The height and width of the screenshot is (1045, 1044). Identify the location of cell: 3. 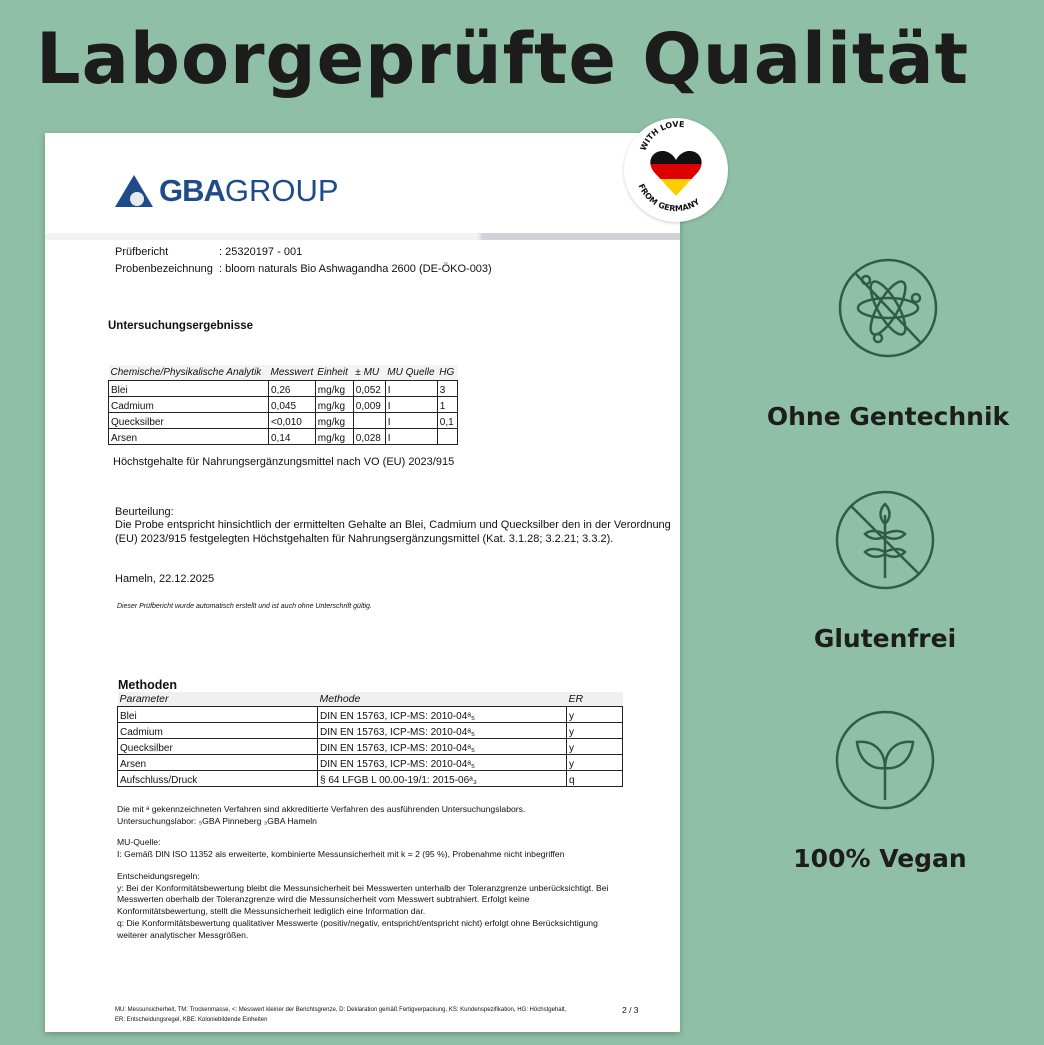
(447, 388).